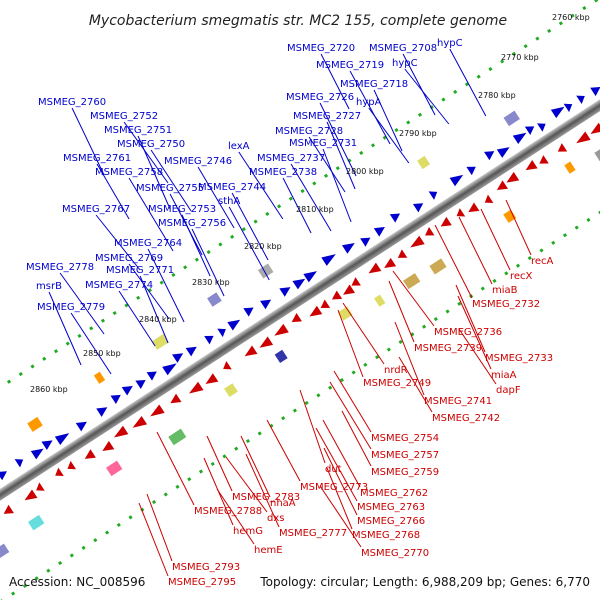  I want to click on gene-label: MSMEG_2795, so click(202, 582).